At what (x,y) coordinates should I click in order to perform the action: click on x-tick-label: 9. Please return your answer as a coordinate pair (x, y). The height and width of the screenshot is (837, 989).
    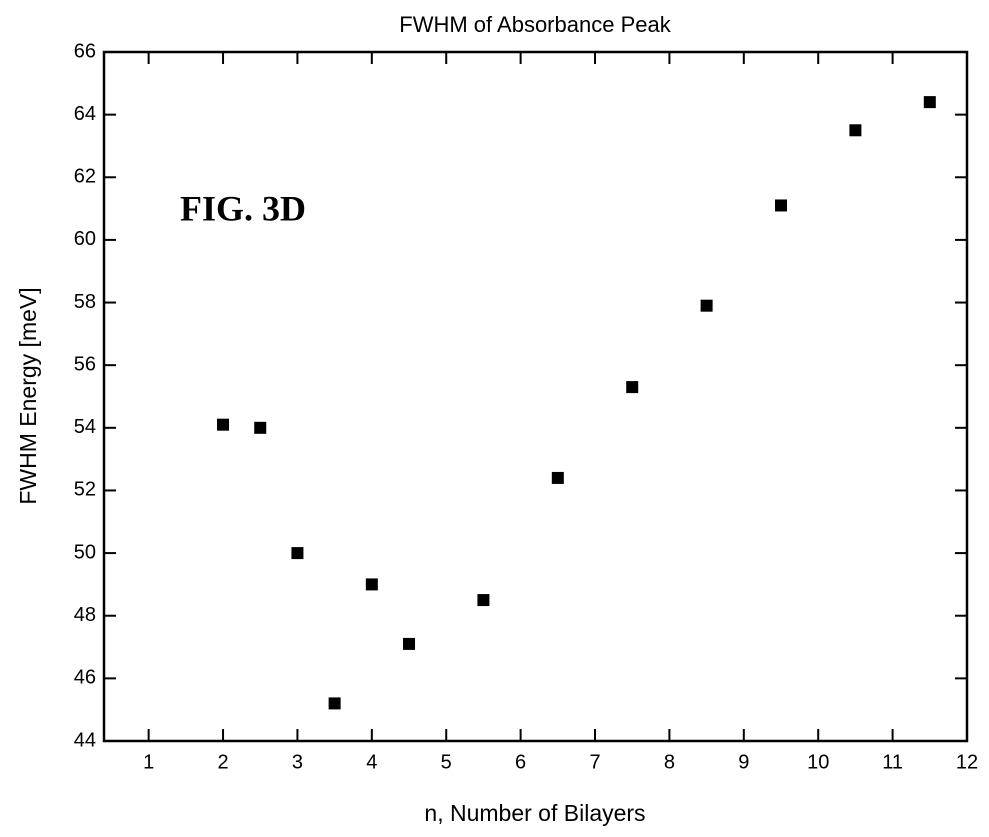
    Looking at the image, I should click on (743, 762).